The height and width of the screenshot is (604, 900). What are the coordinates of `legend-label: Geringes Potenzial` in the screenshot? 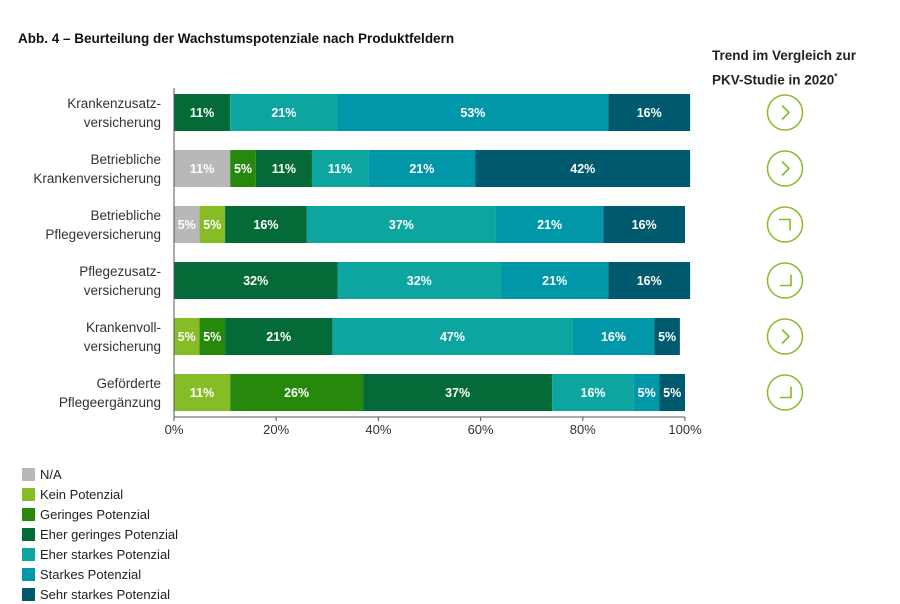 It's located at (95, 514).